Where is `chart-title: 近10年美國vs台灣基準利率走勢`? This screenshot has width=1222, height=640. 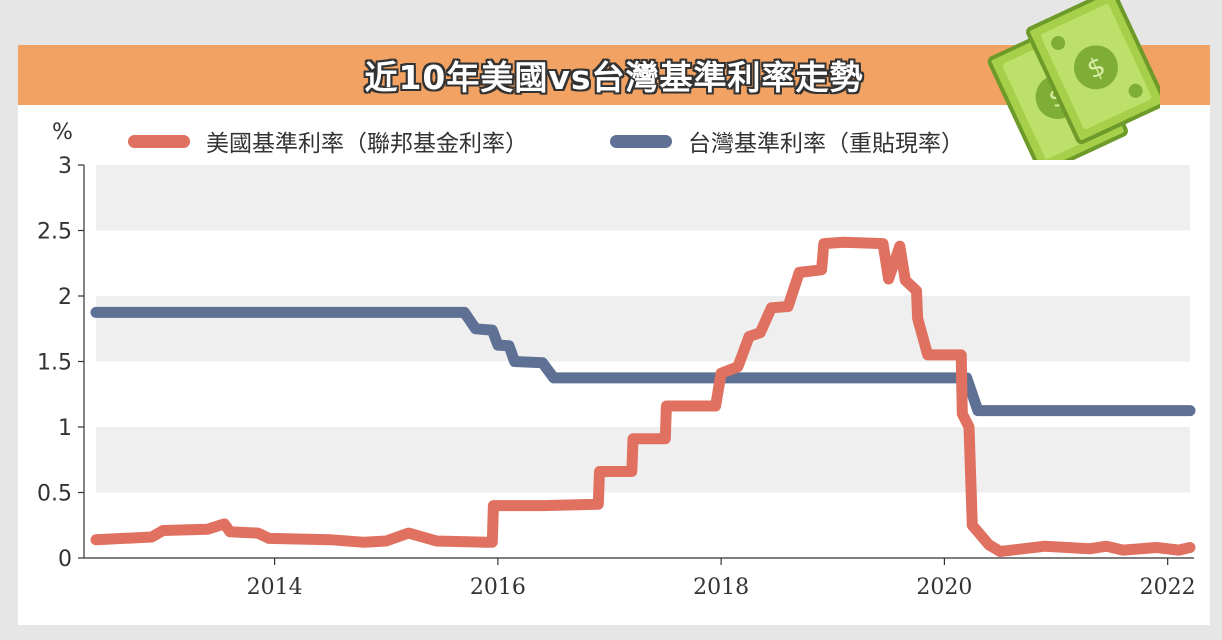 chart-title: 近10年美國vs台灣基準利率走勢 is located at coordinates (614, 77).